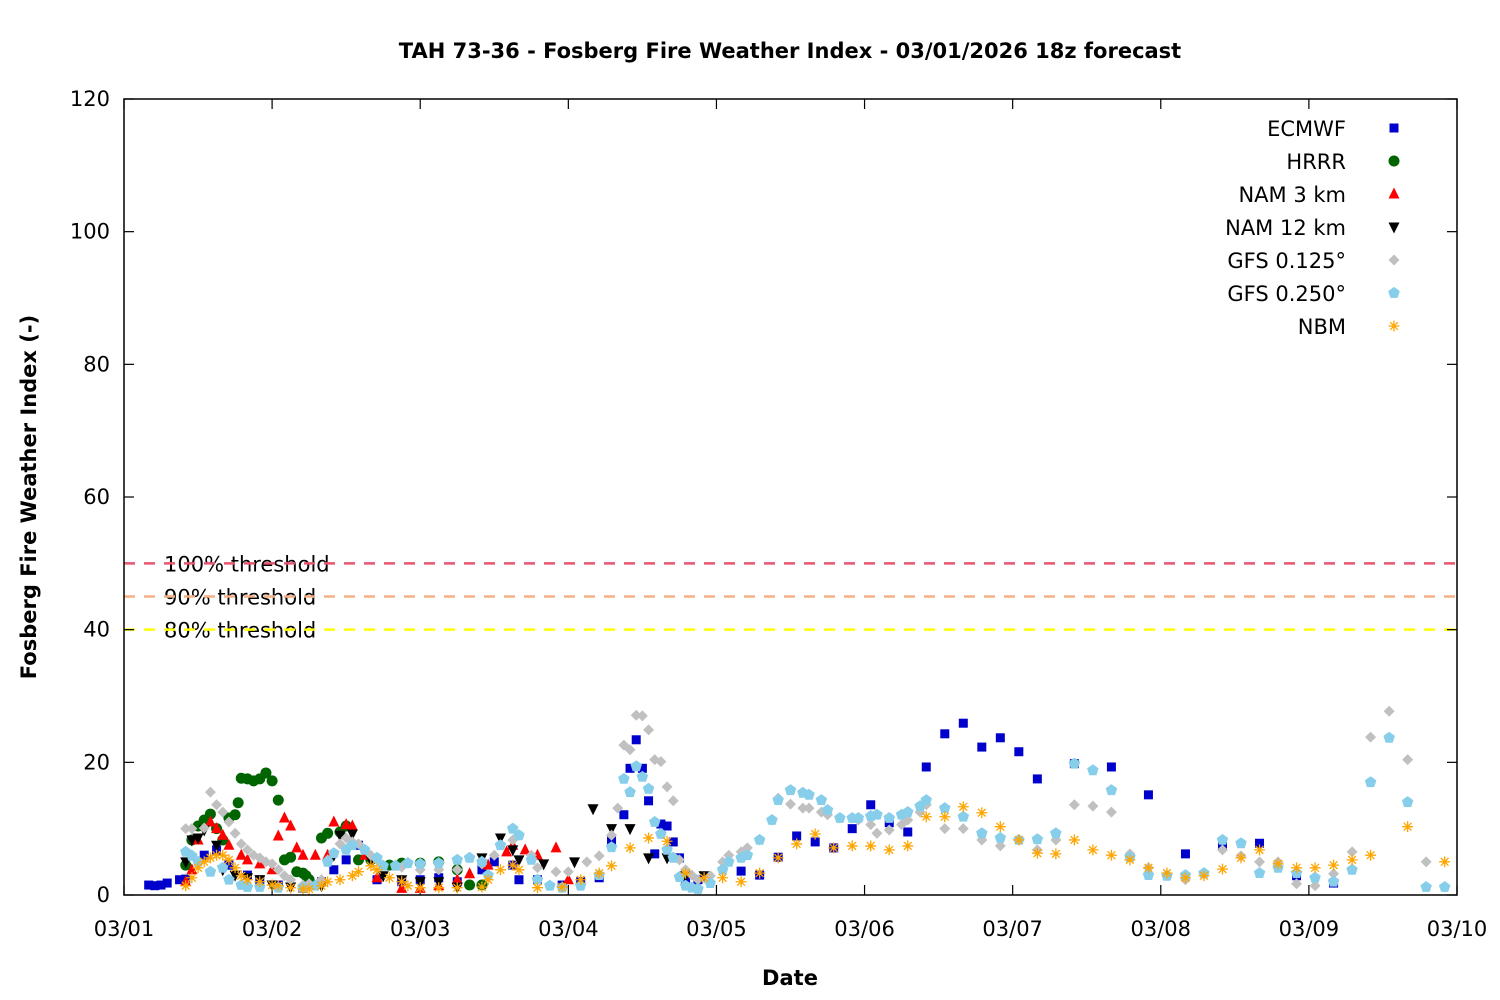  I want to click on x-tick-label: 03/05, so click(716, 929).